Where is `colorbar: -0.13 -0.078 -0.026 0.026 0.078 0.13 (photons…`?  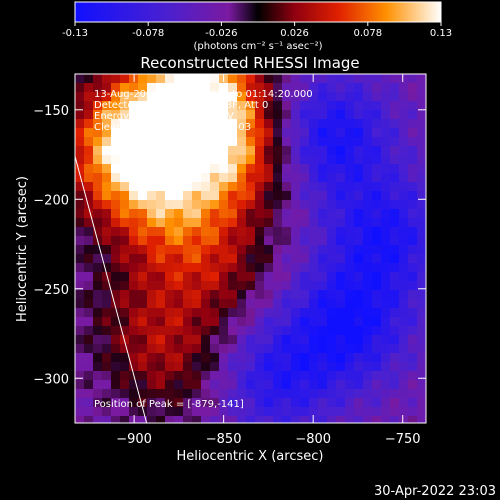 colorbar: -0.13 -0.078 -0.026 0.026 0.078 0.13 (photons… is located at coordinates (257, 26).